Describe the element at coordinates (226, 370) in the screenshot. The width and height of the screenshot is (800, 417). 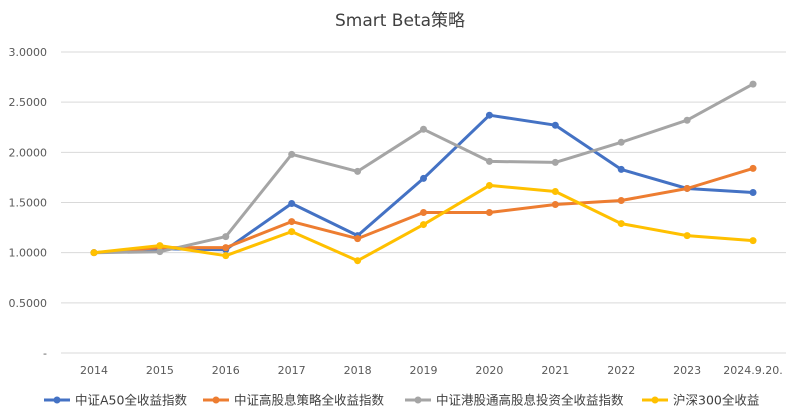
I see `x-tick-label: 2016` at that location.